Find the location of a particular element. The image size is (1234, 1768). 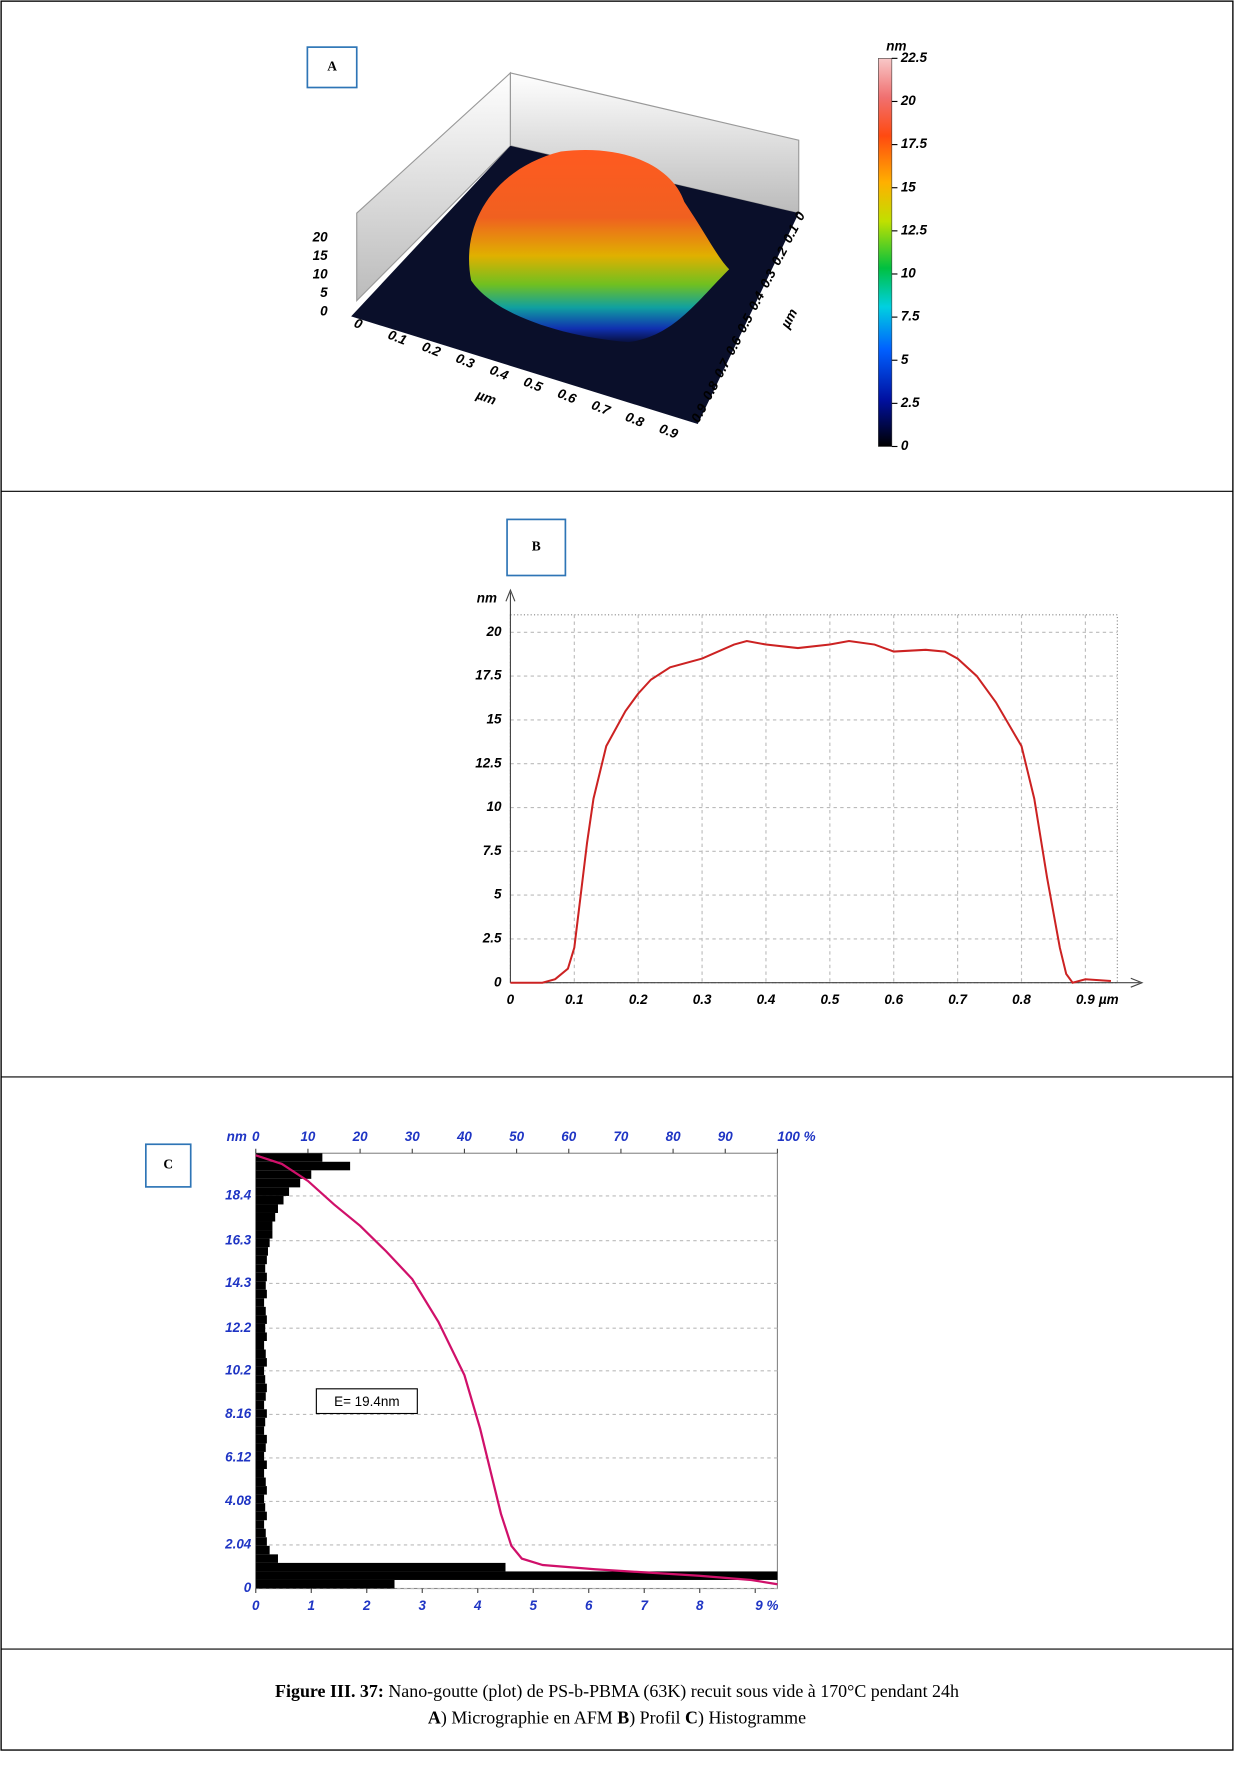

colorbar-tick-label: 2.5 is located at coordinates (910, 402).